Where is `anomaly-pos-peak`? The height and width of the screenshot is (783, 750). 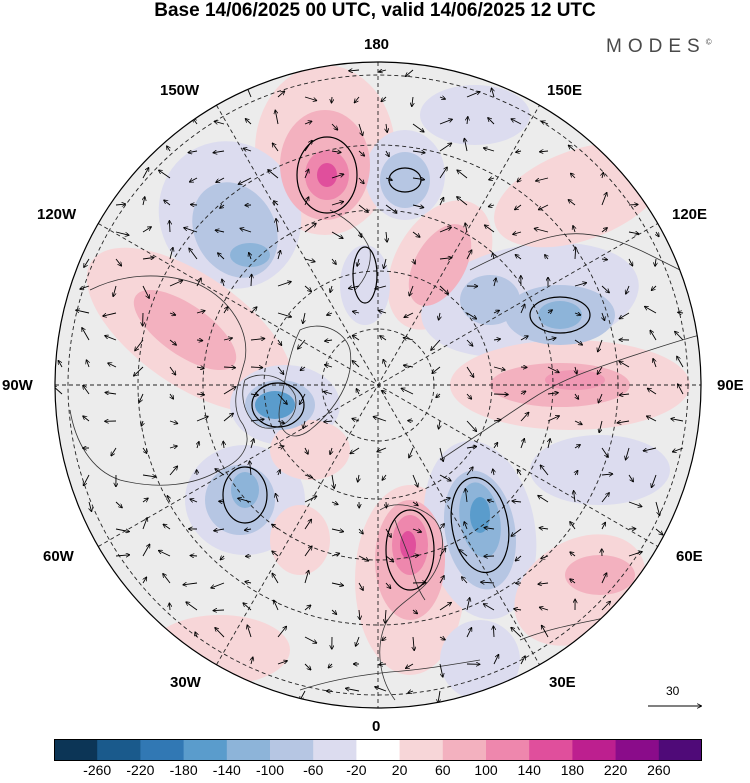 anomaly-pos-peak is located at coordinates (408, 545).